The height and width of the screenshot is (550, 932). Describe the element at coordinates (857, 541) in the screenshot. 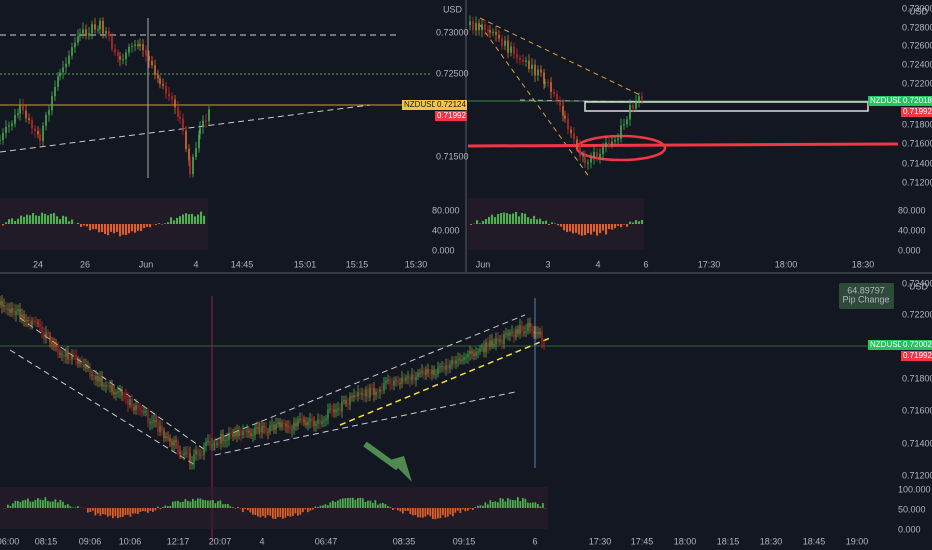

I see `time-label: 19:00` at that location.